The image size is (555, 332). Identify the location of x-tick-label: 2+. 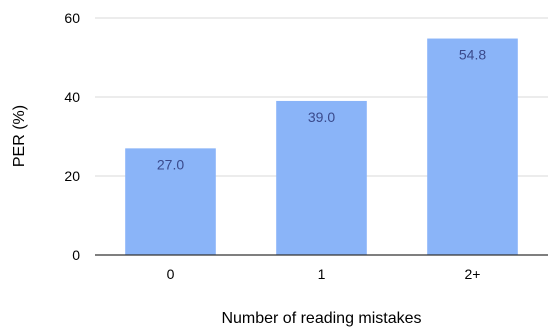
(473, 274).